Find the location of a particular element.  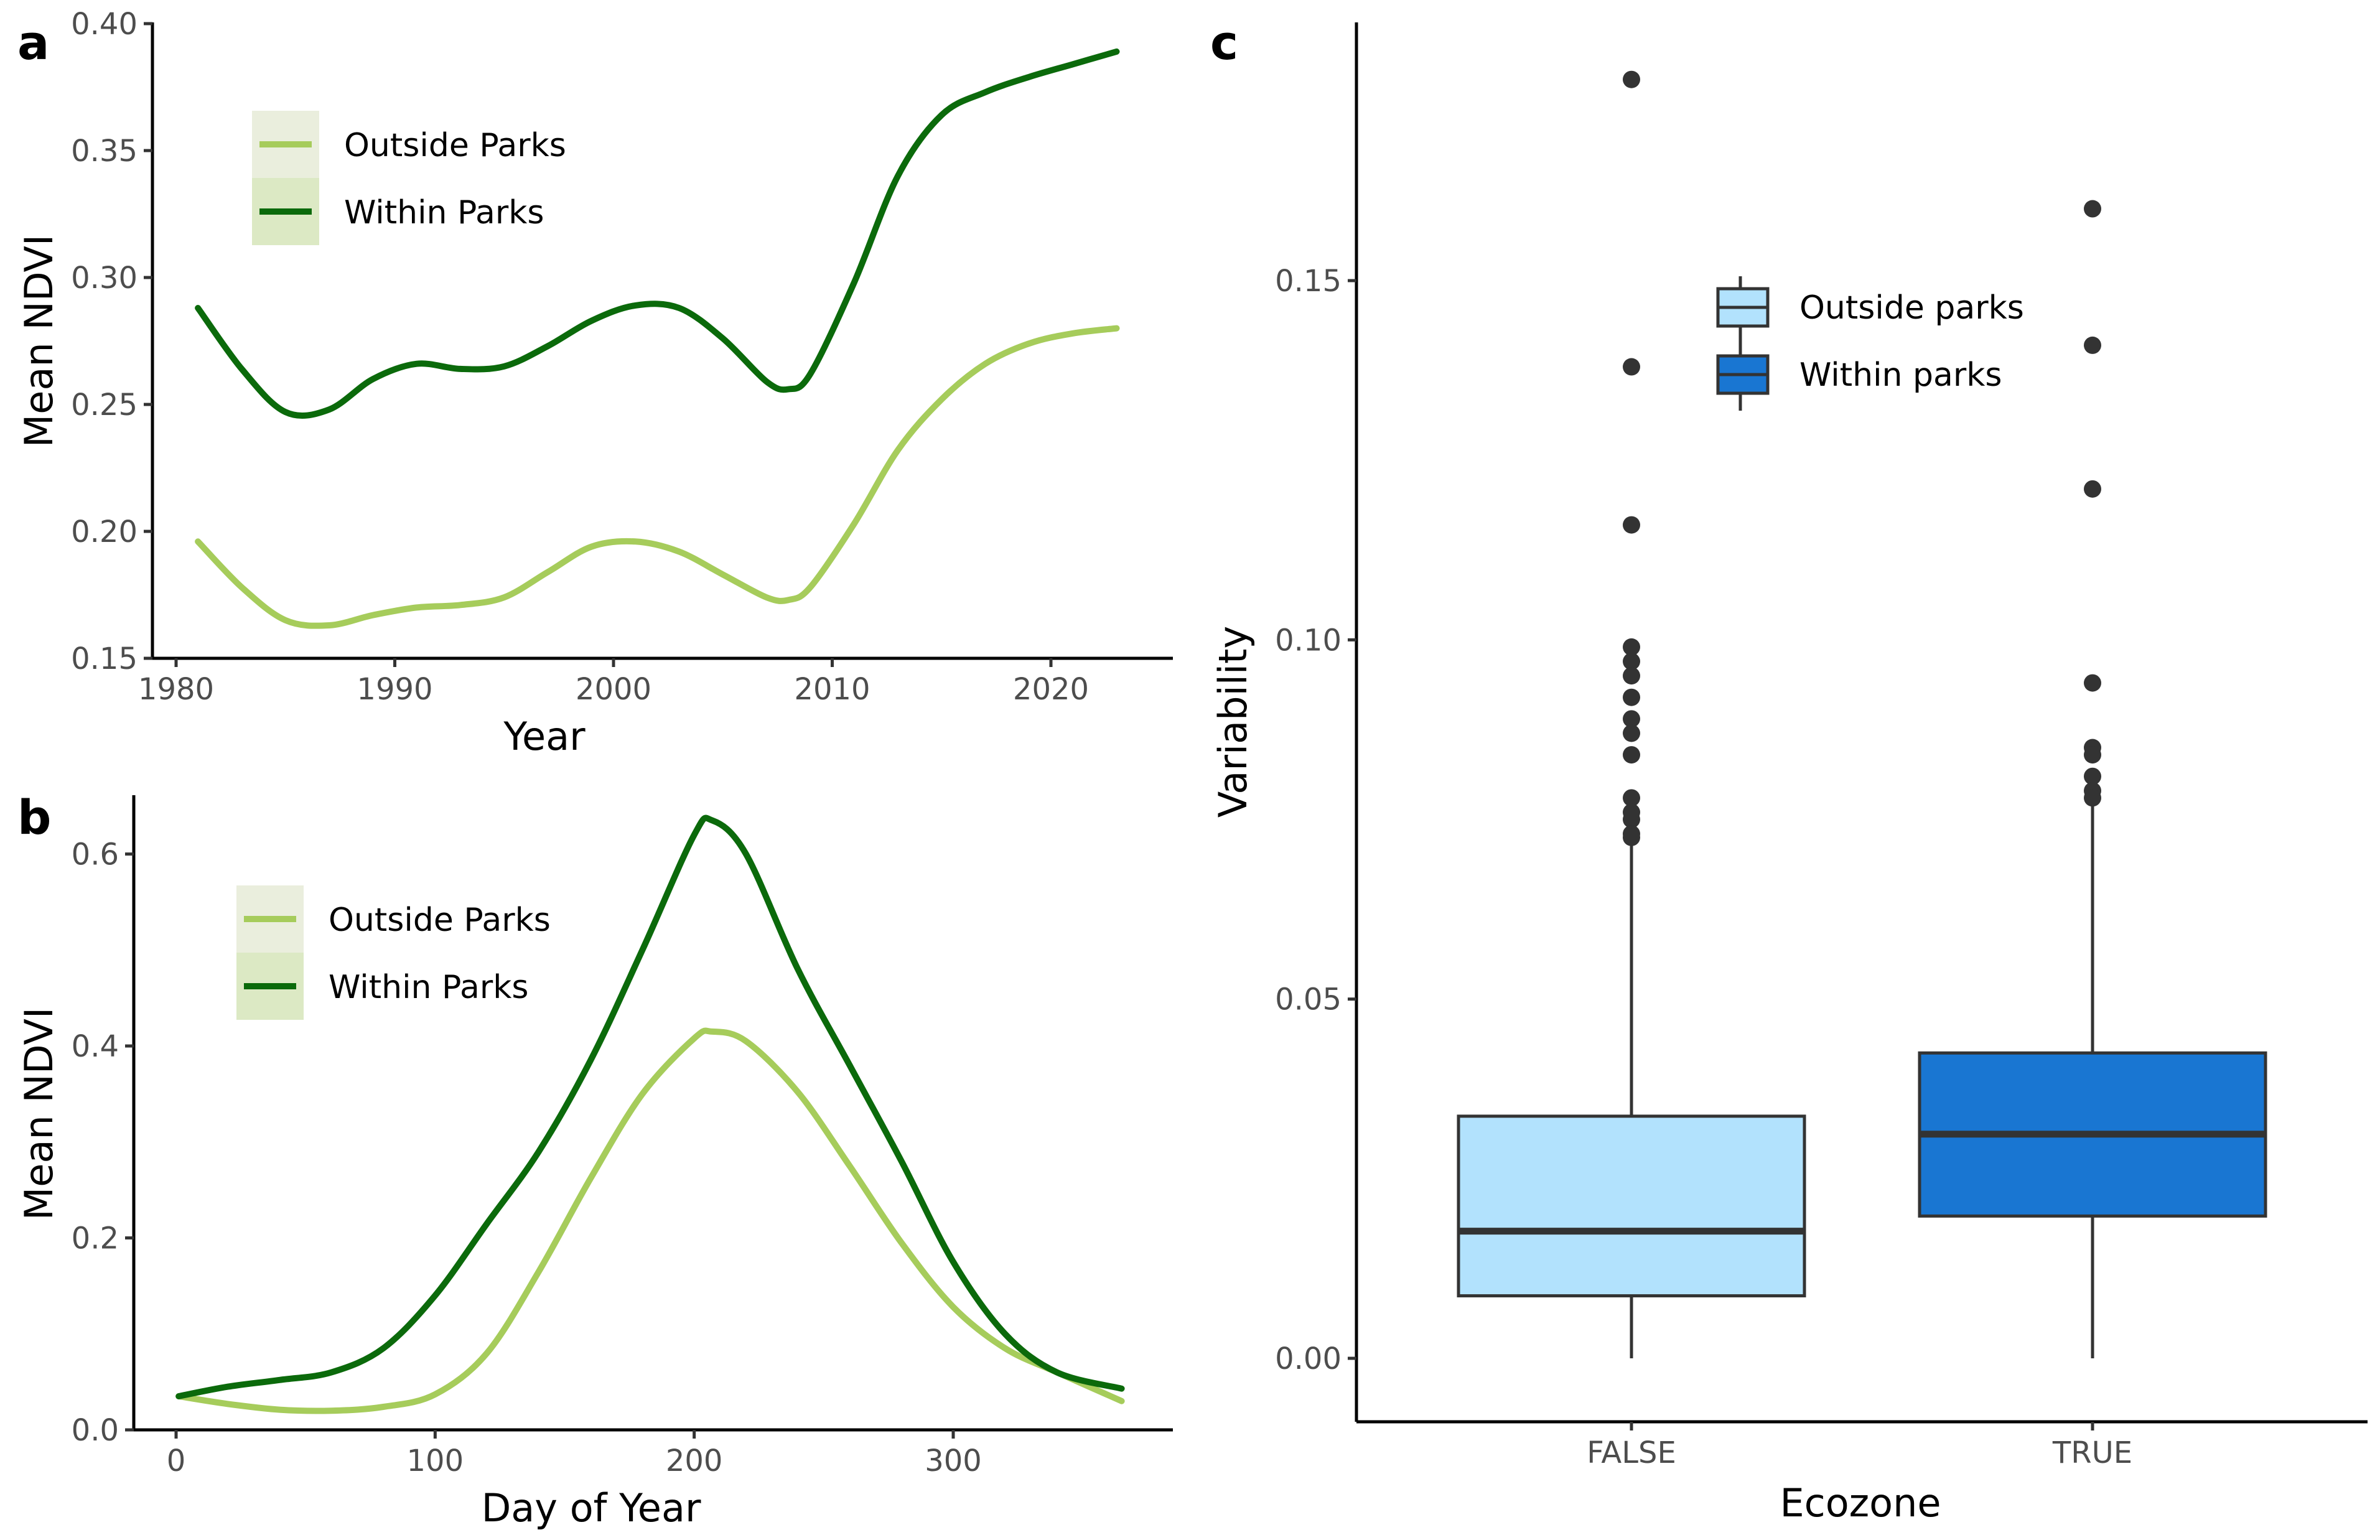

x-axis-title: Day of Year is located at coordinates (591, 1508).